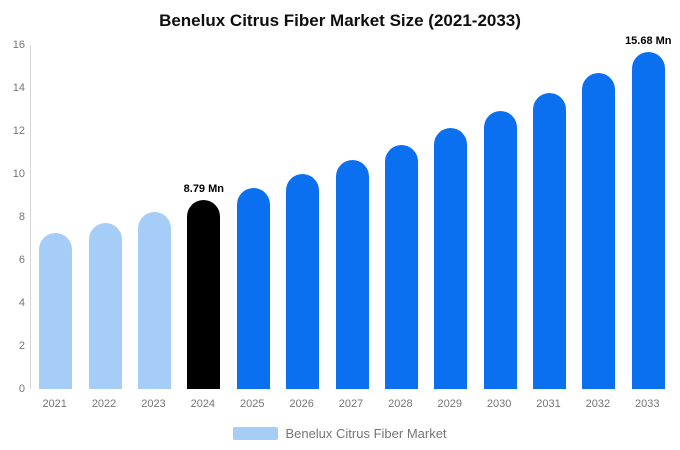  I want to click on bar-2030, so click(500, 250).